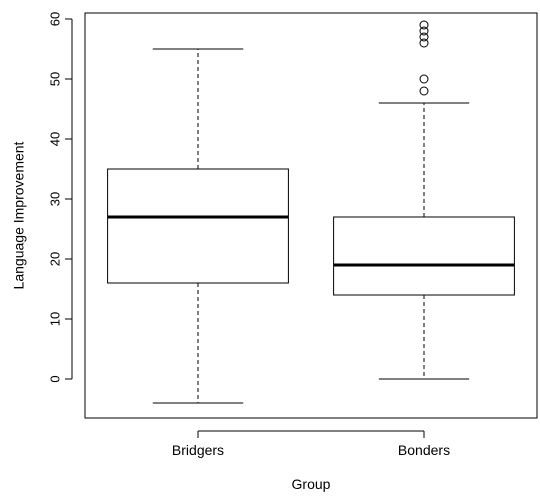 This screenshot has width=540, height=499. What do you see at coordinates (54, 79) in the screenshot?
I see `y-tick-label: 50` at bounding box center [54, 79].